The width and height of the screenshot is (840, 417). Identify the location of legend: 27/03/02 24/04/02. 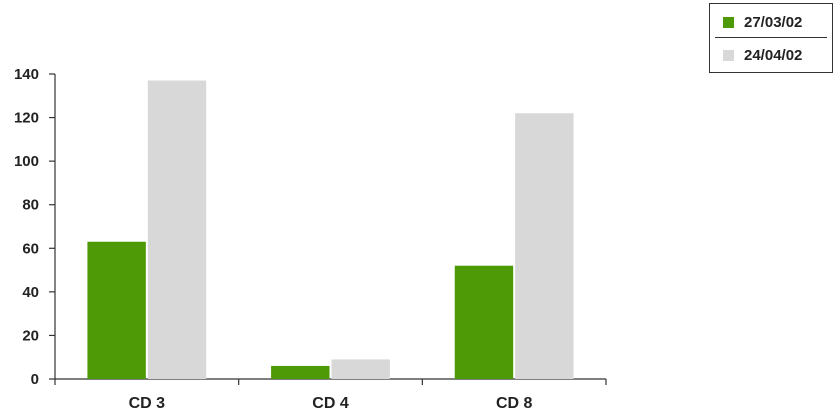
(771, 38).